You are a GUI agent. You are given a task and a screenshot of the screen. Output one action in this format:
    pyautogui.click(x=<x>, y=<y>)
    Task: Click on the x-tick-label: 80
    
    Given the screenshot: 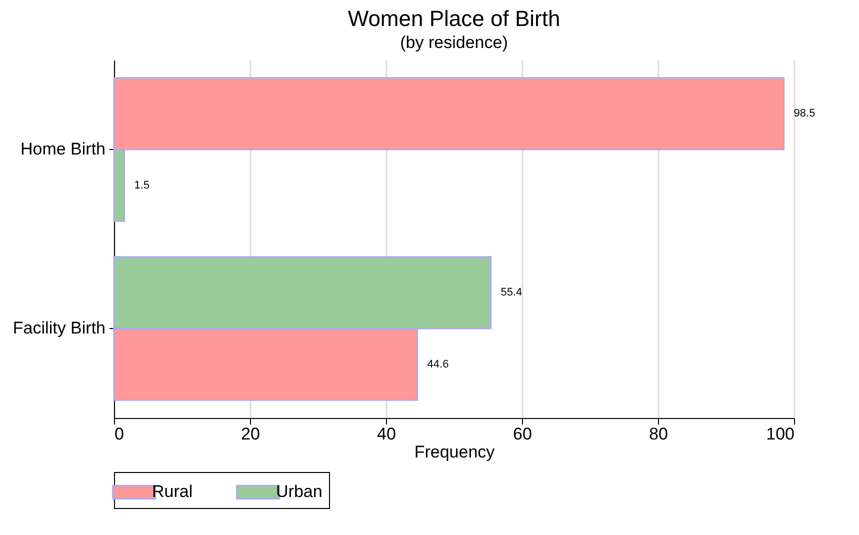 What is the action you would take?
    pyautogui.click(x=658, y=434)
    